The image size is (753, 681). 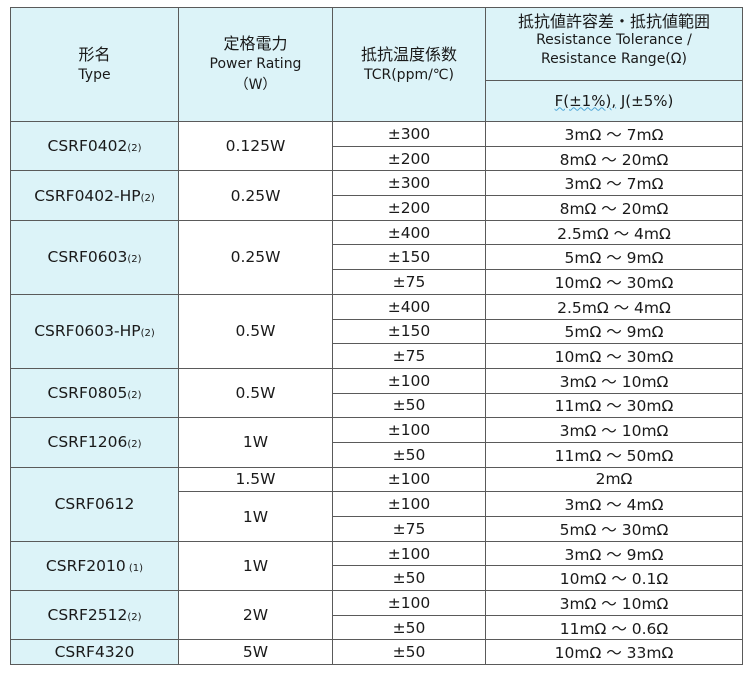 I want to click on range-cell: 11mΩ ～ 50mΩ, so click(x=614, y=454).